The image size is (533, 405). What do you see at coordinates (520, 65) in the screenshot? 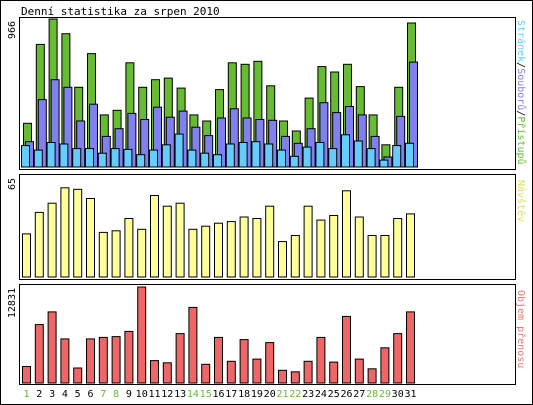
I see `label-sep-1: /` at bounding box center [520, 65].